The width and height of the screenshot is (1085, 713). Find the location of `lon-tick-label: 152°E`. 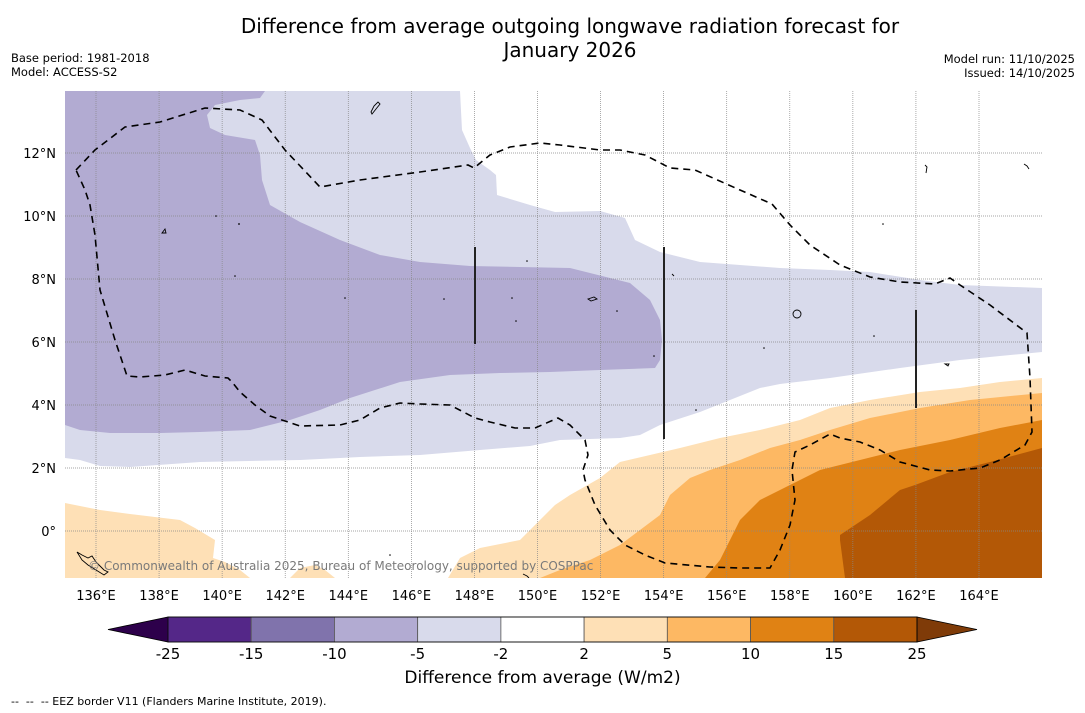

lon-tick-label: 152°E is located at coordinates (601, 596).